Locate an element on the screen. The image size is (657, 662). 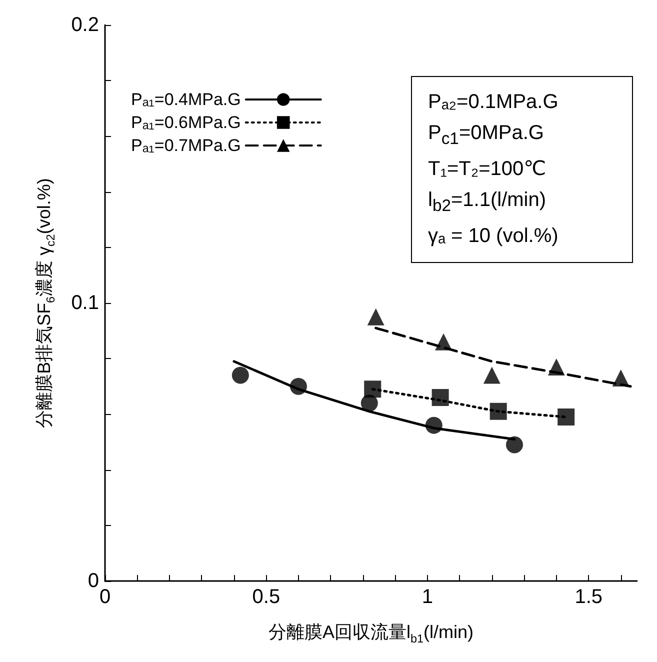
annotation: Pₐ₂=0.1MPa.G is located at coordinates (494, 102).